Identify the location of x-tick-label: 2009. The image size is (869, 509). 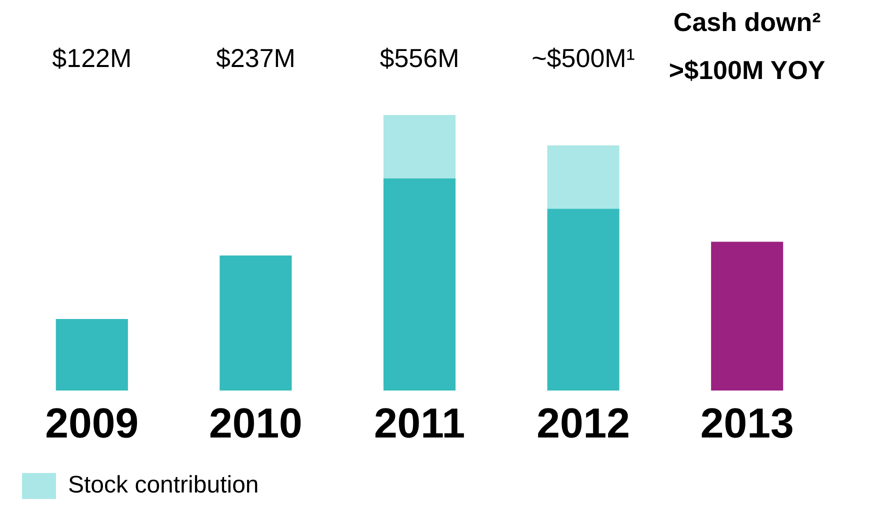
(92, 422).